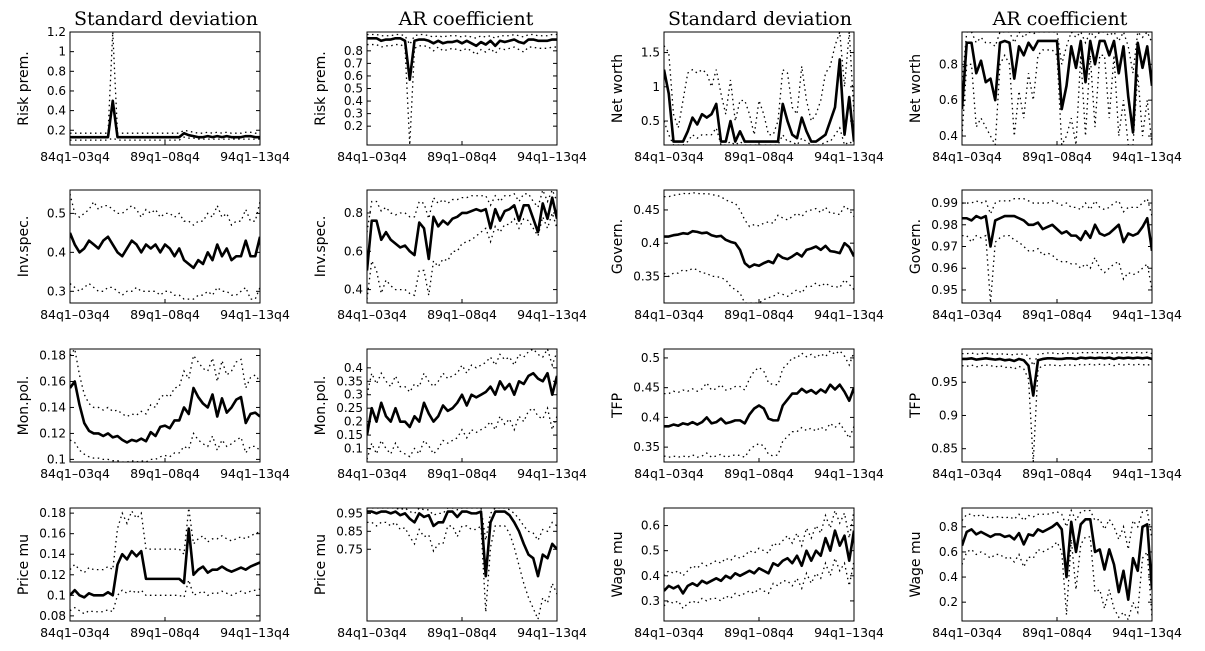 This screenshot has width=1205, height=651. What do you see at coordinates (349, 408) in the screenshot?
I see `y-tick-label: 0.25` at bounding box center [349, 408].